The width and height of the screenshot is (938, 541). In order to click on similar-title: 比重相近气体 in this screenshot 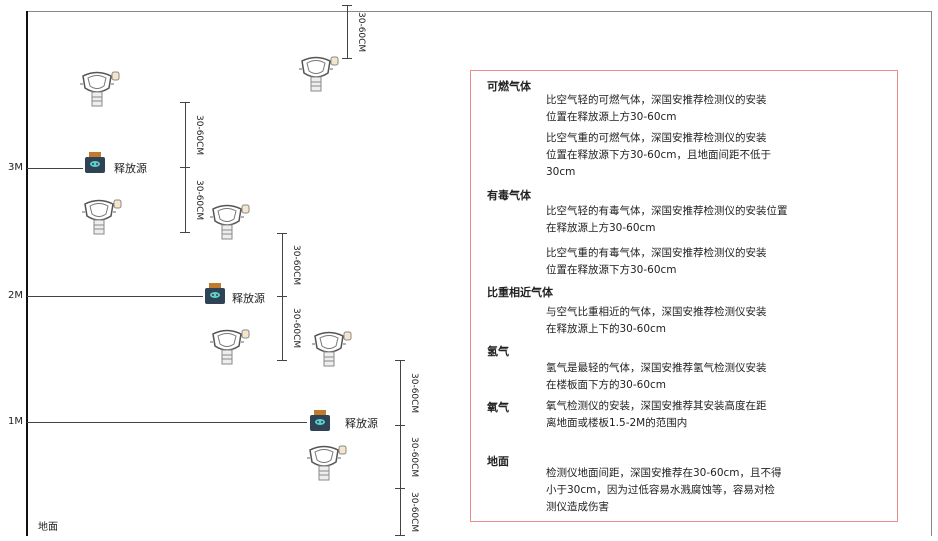, I will do `click(520, 292)`.